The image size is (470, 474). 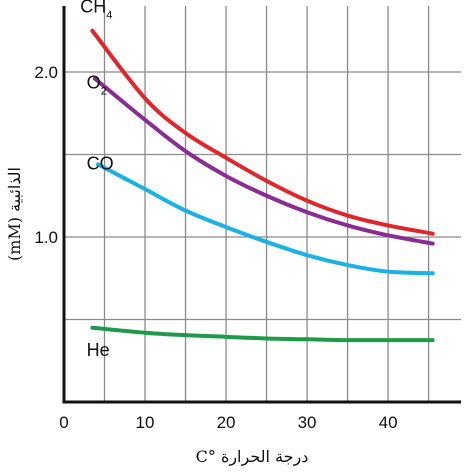 I want to click on y-tick-label: 2.0, so click(x=46, y=72).